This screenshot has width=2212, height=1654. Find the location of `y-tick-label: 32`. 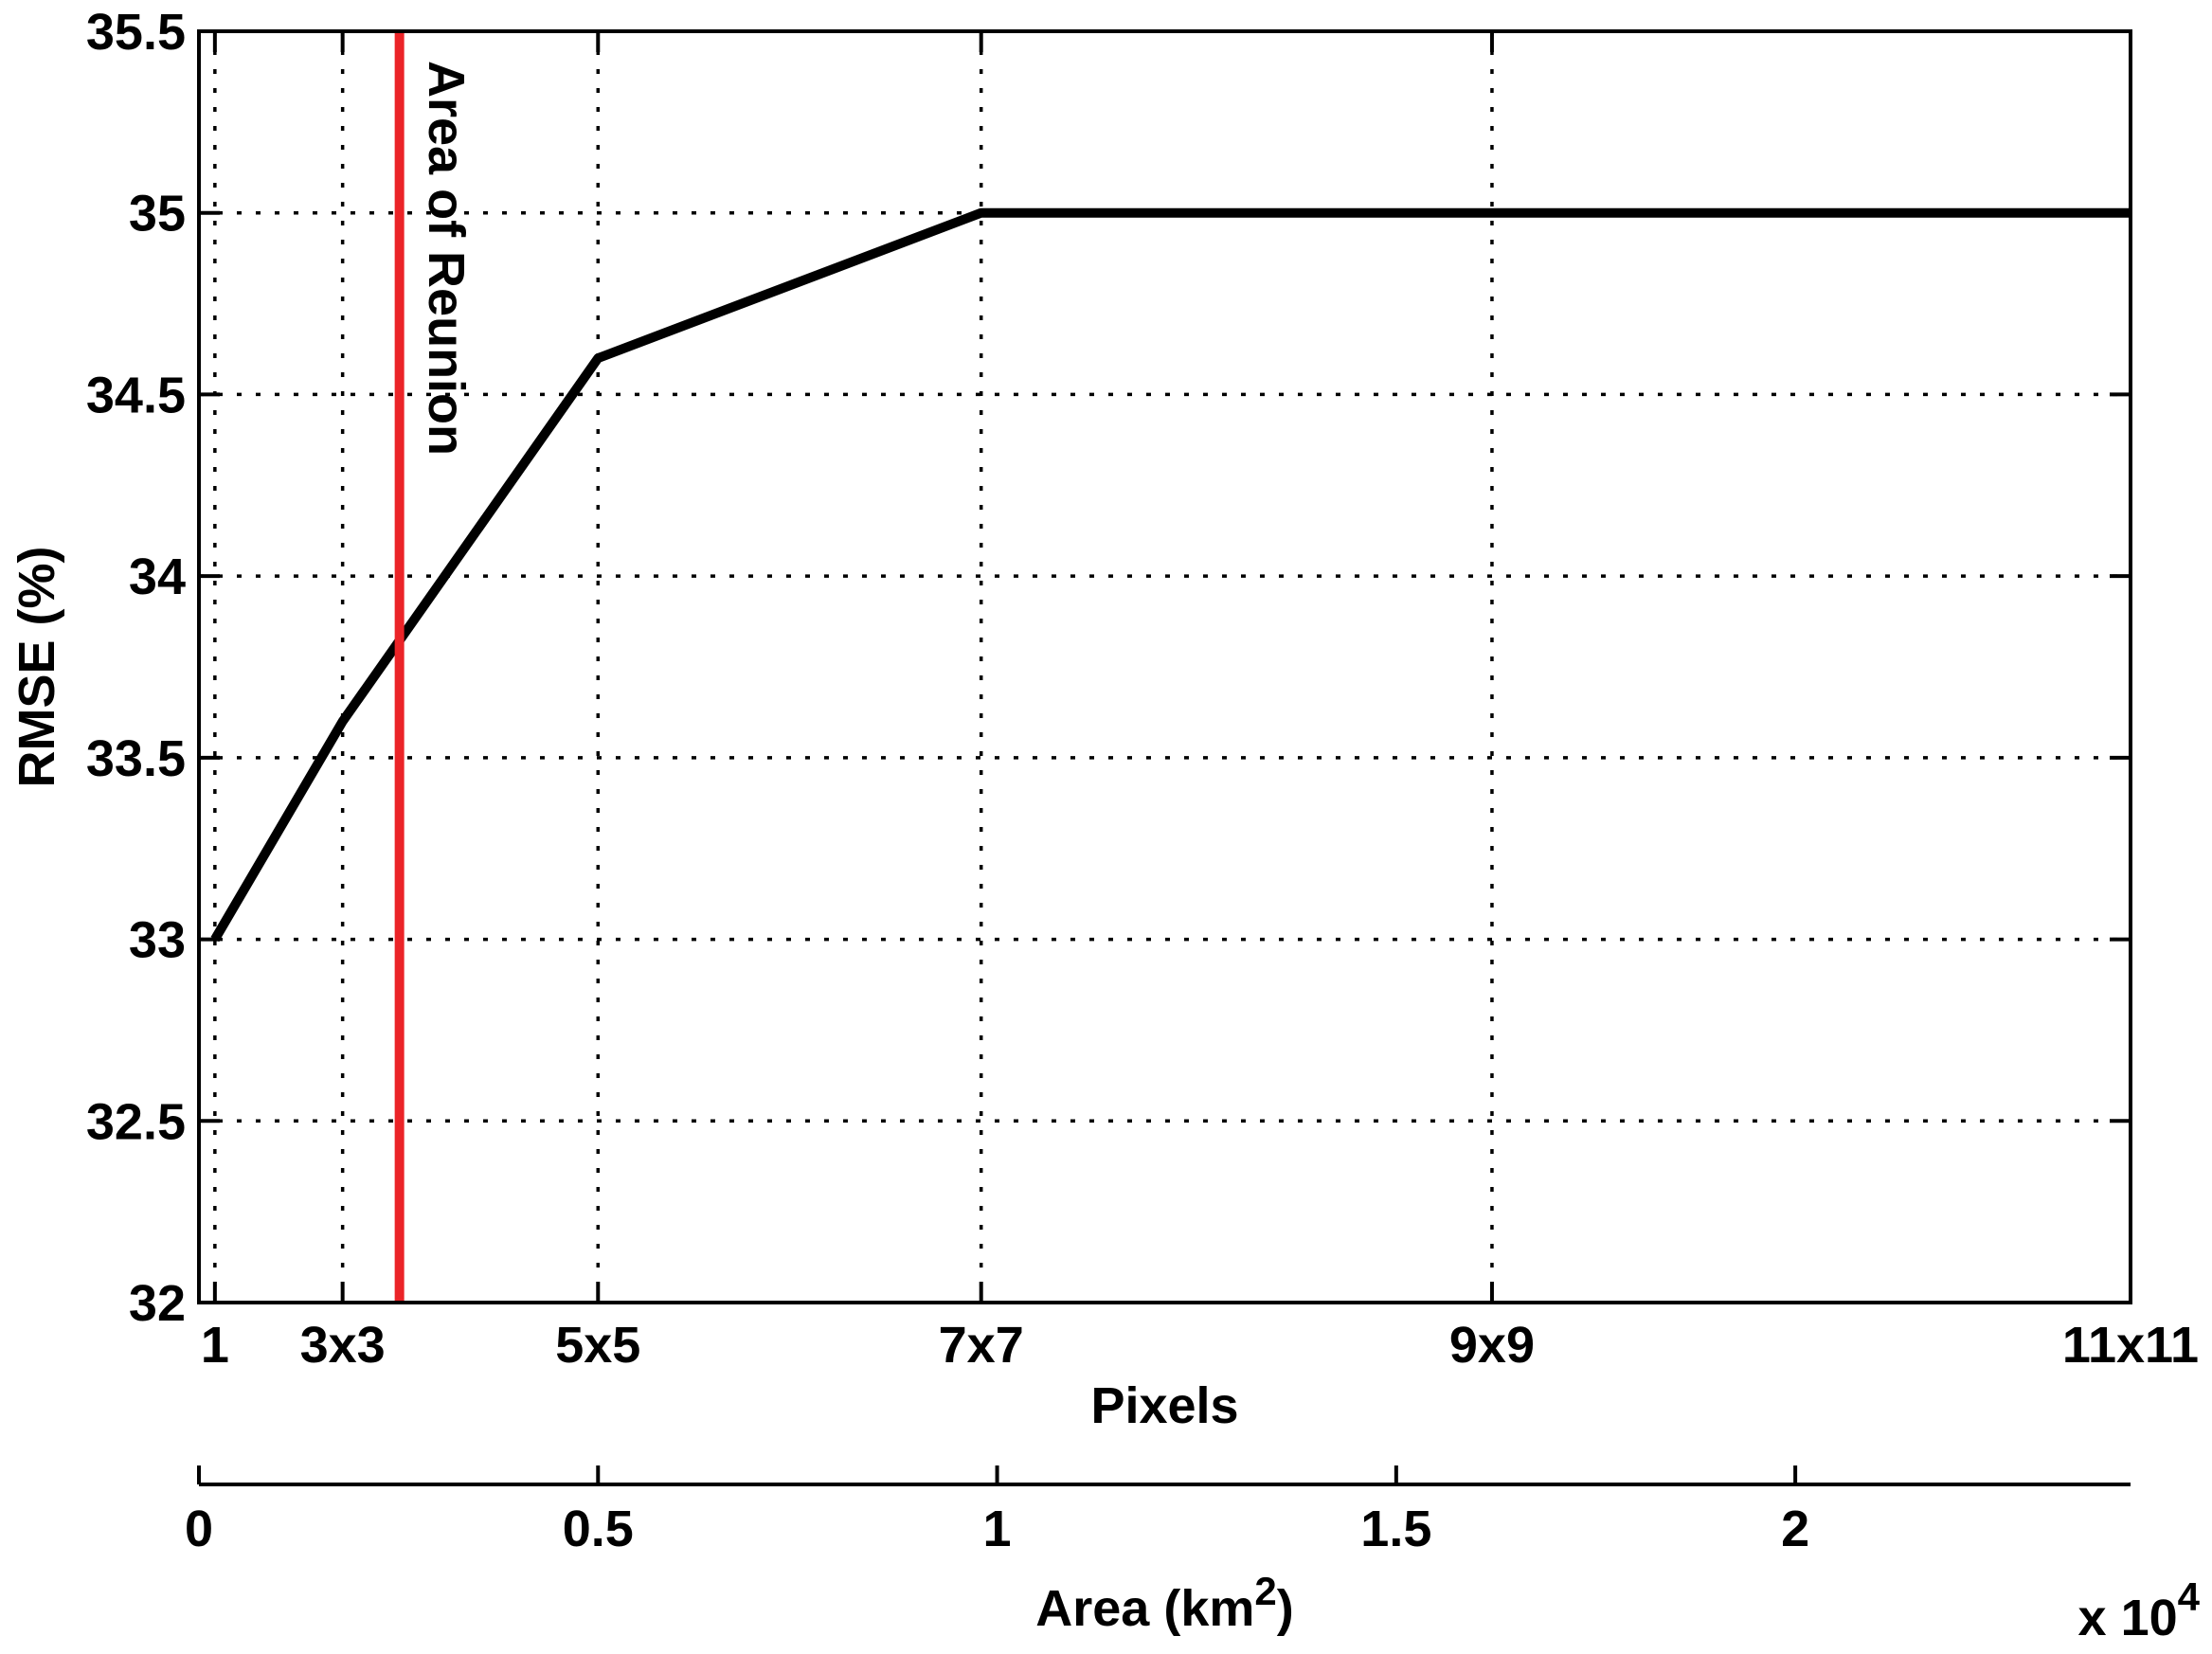

y-tick-label: 32 is located at coordinates (158, 1303).